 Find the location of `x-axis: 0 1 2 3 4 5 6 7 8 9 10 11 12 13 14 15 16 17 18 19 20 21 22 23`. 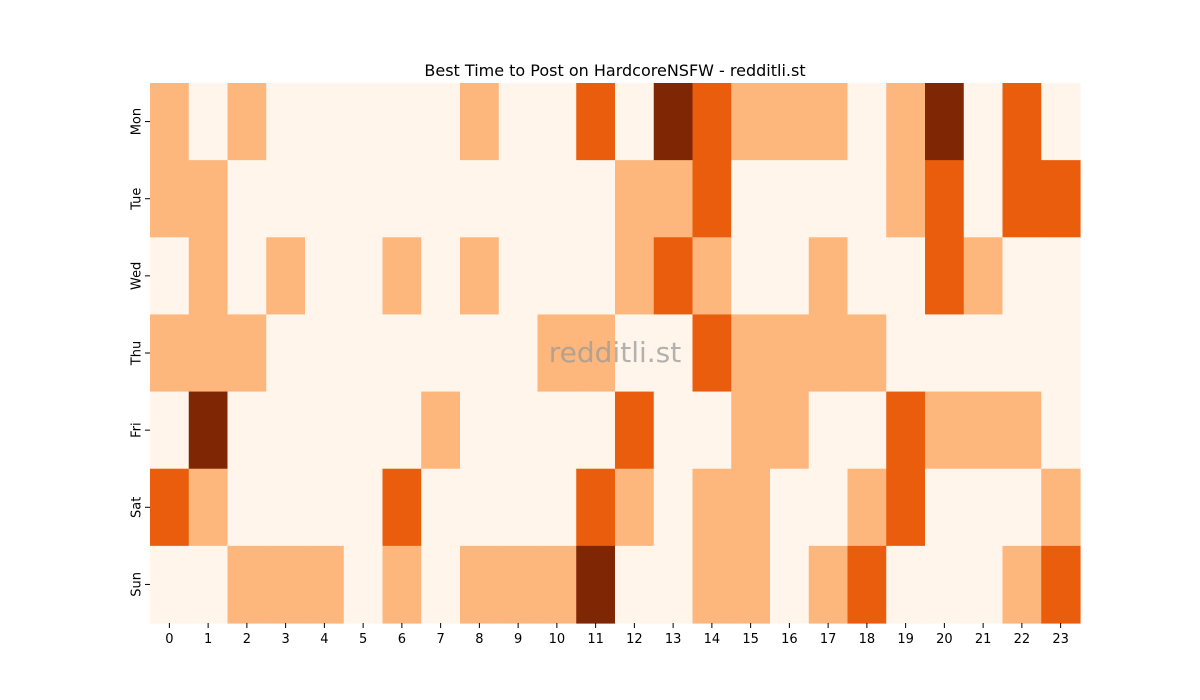

x-axis: 0 1 2 3 4 5 6 7 8 9 10 11 12 13 14 15 16 17 18 19 20 21 22 23 is located at coordinates (617, 635).